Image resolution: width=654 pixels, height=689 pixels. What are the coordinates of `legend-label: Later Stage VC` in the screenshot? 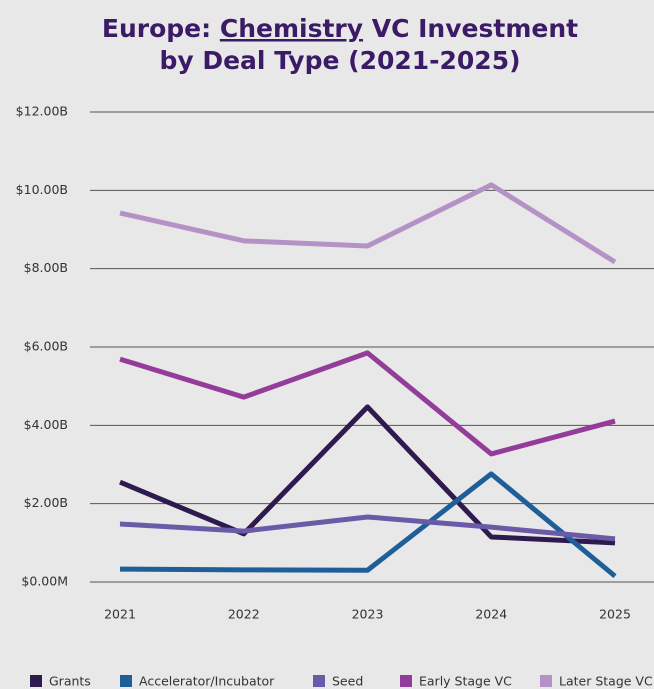 It's located at (606, 681).